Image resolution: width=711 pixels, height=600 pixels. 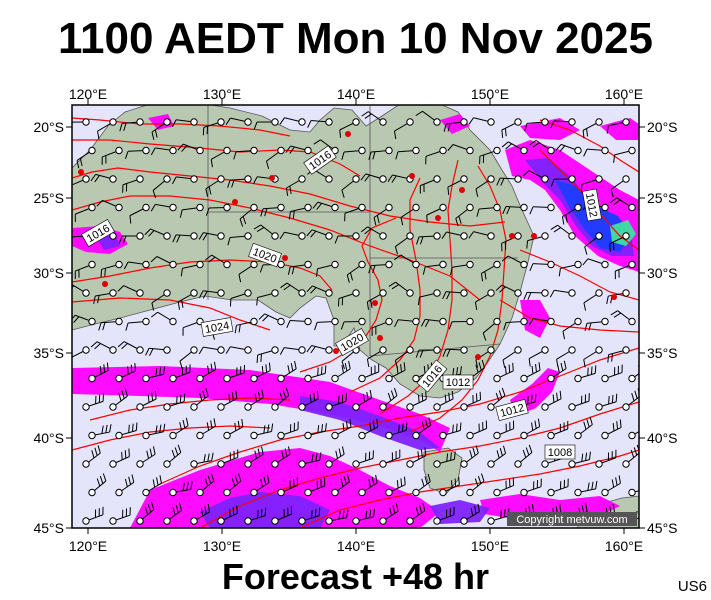 What do you see at coordinates (512, 410) in the screenshot?
I see `isobar-label: 1012` at bounding box center [512, 410].